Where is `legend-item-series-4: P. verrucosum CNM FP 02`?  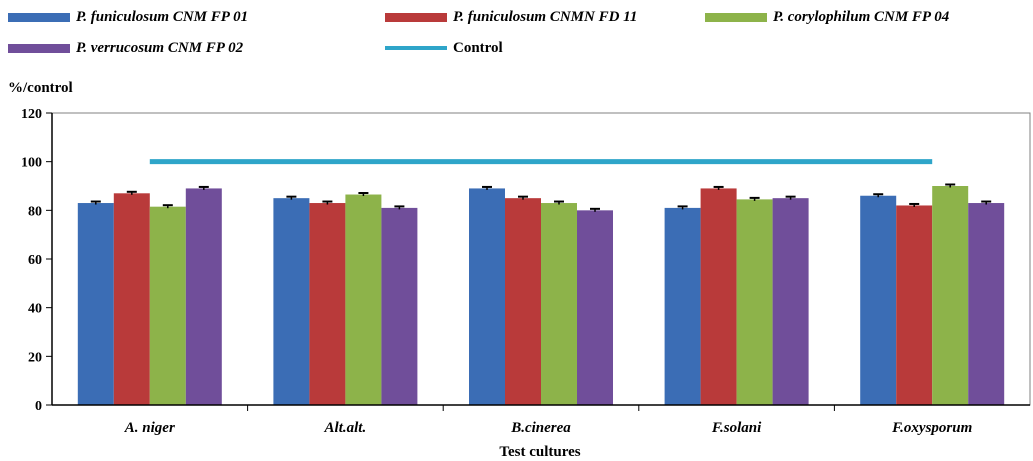
legend-item-series-4: P. verrucosum CNM FP 02 is located at coordinates (125, 48).